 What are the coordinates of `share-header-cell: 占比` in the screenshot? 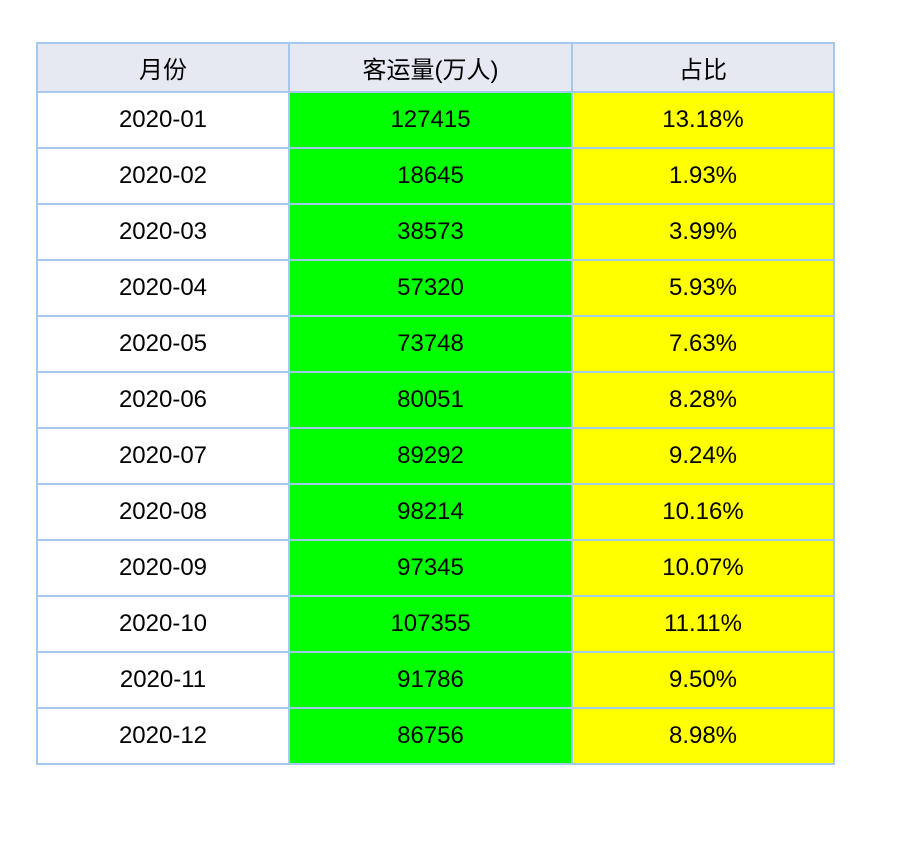 It's located at (703, 67).